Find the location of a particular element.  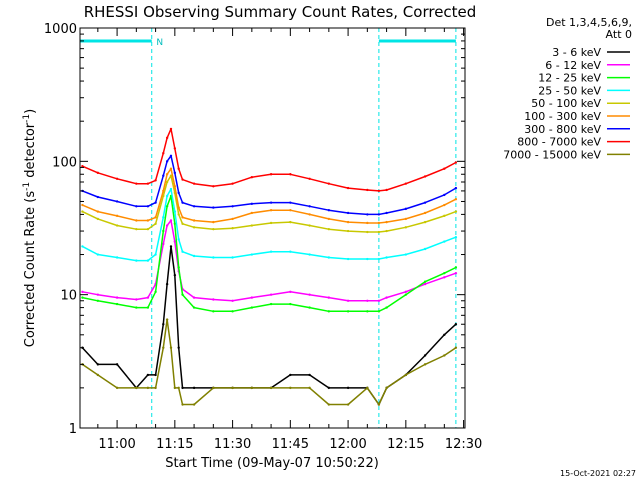

legend-label: 50 - 100 keV is located at coordinates (566, 103).